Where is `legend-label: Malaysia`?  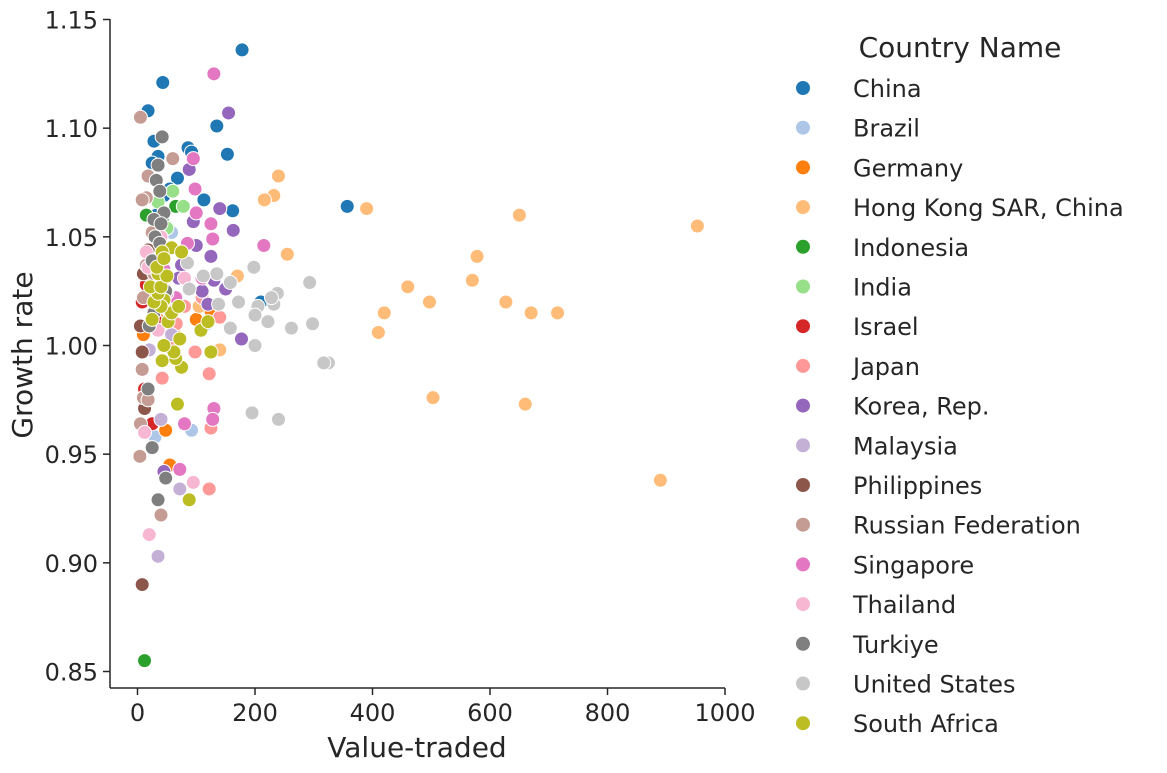
legend-label: Malaysia is located at coordinates (905, 446).